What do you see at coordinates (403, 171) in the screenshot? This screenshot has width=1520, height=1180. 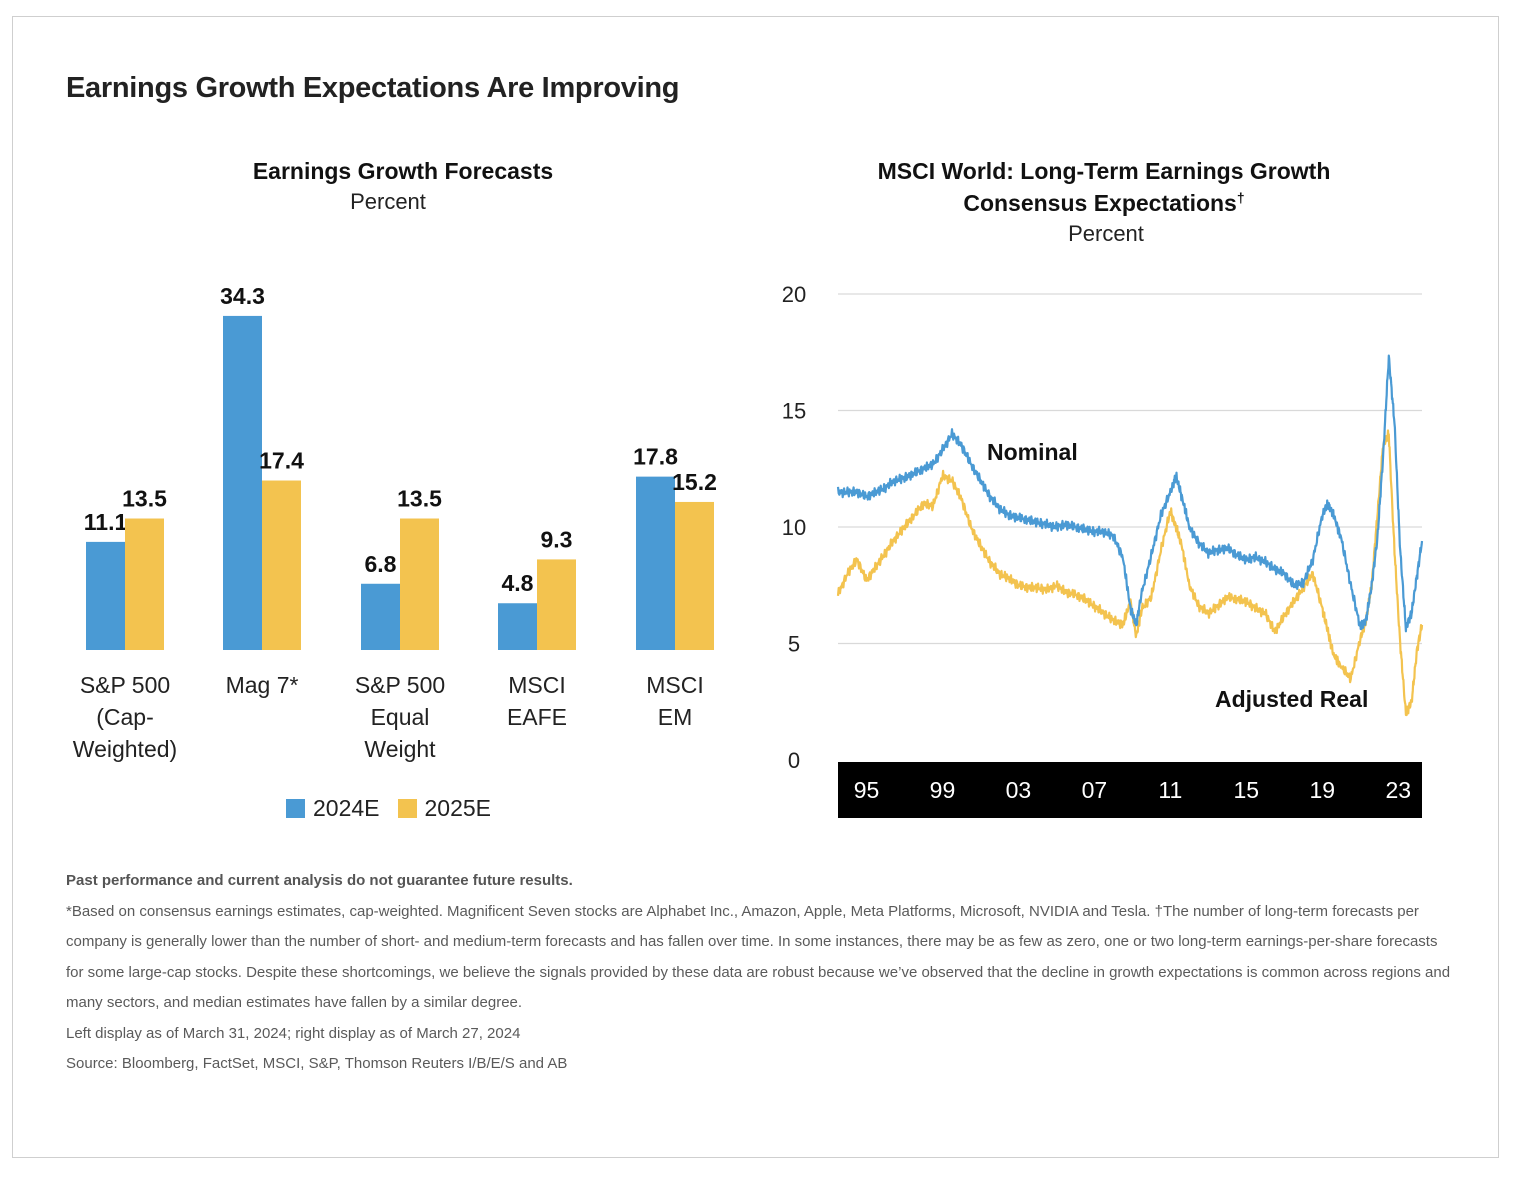 I see `left-chart-title: Earnings Growth Forecasts` at bounding box center [403, 171].